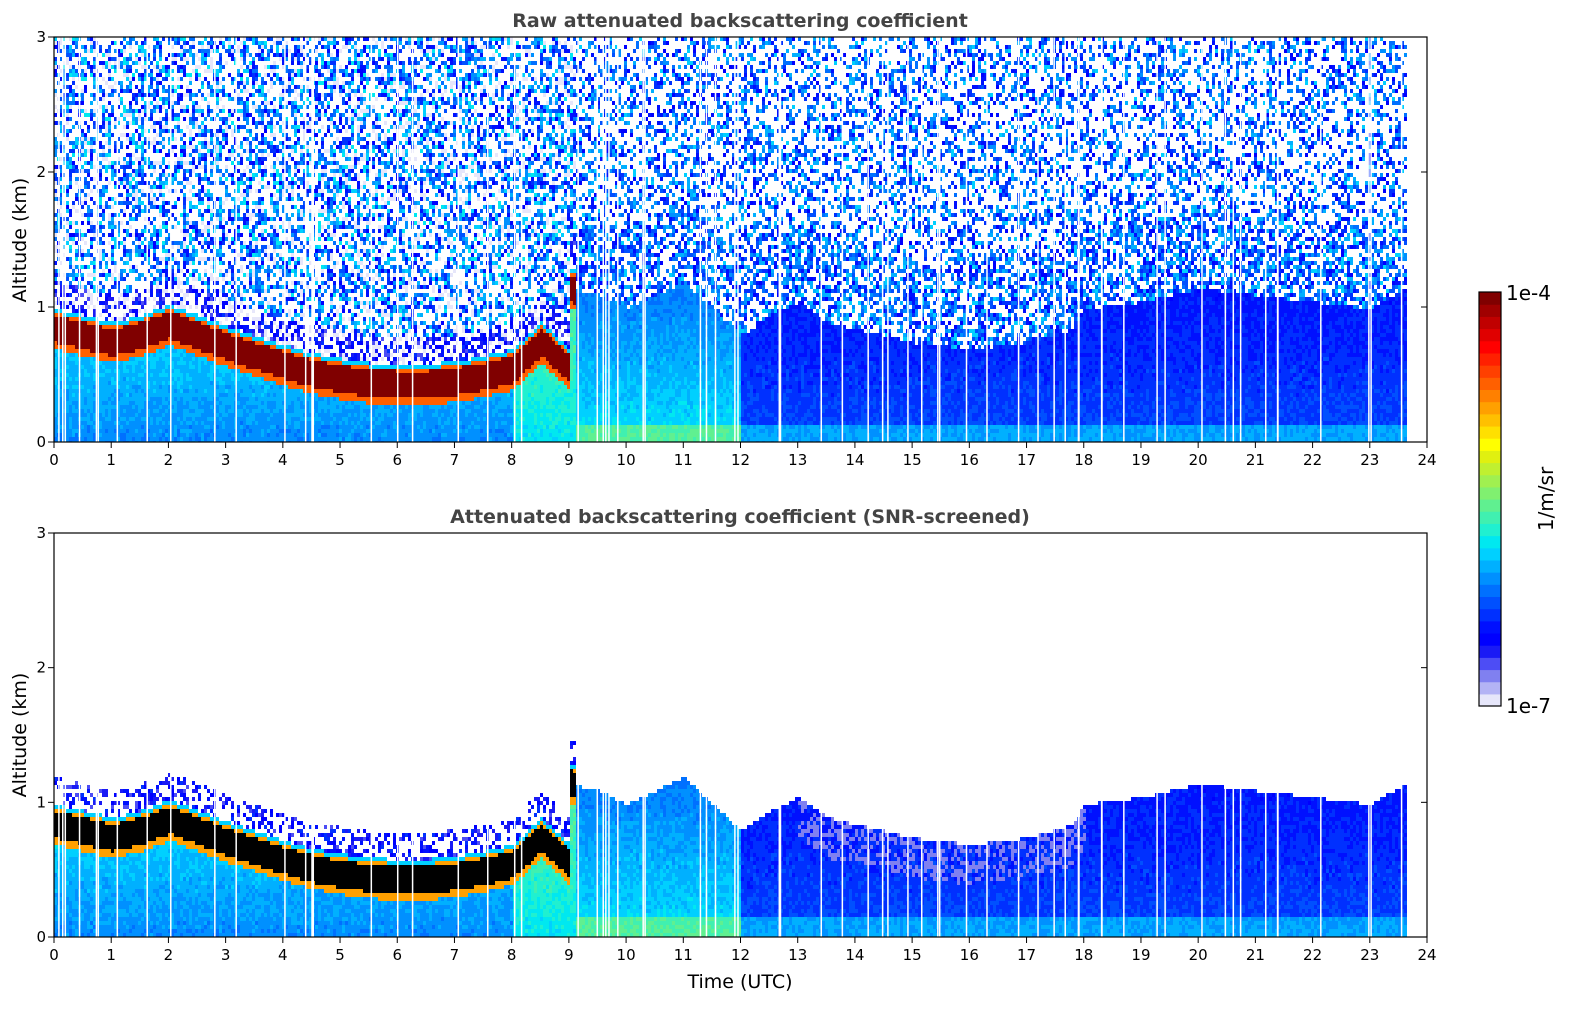 The height and width of the screenshot is (1020, 1595). What do you see at coordinates (1528, 706) in the screenshot?
I see `colorbar-min-label: 1e-7` at bounding box center [1528, 706].